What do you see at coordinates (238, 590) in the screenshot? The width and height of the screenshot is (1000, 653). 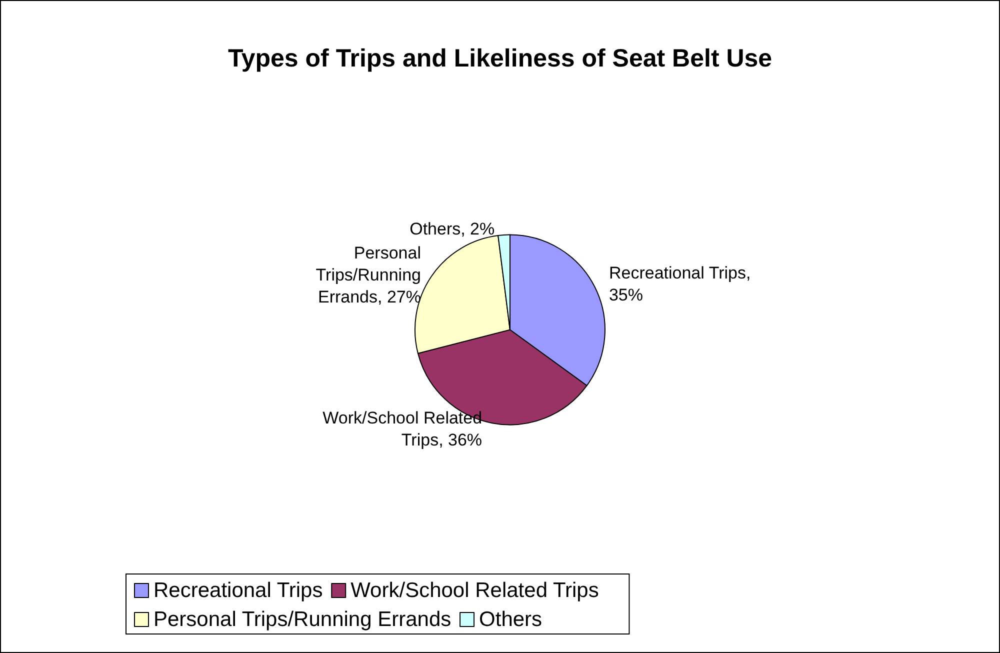 I see `legend-label: Recreational Trips` at bounding box center [238, 590].